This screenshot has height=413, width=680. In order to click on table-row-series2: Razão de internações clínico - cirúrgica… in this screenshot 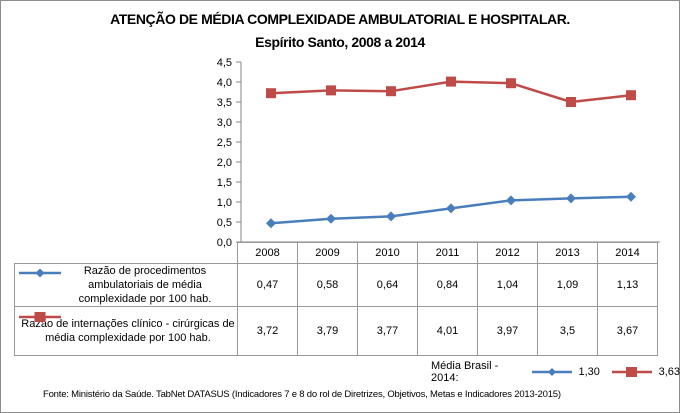, I will do `click(336, 331)`.